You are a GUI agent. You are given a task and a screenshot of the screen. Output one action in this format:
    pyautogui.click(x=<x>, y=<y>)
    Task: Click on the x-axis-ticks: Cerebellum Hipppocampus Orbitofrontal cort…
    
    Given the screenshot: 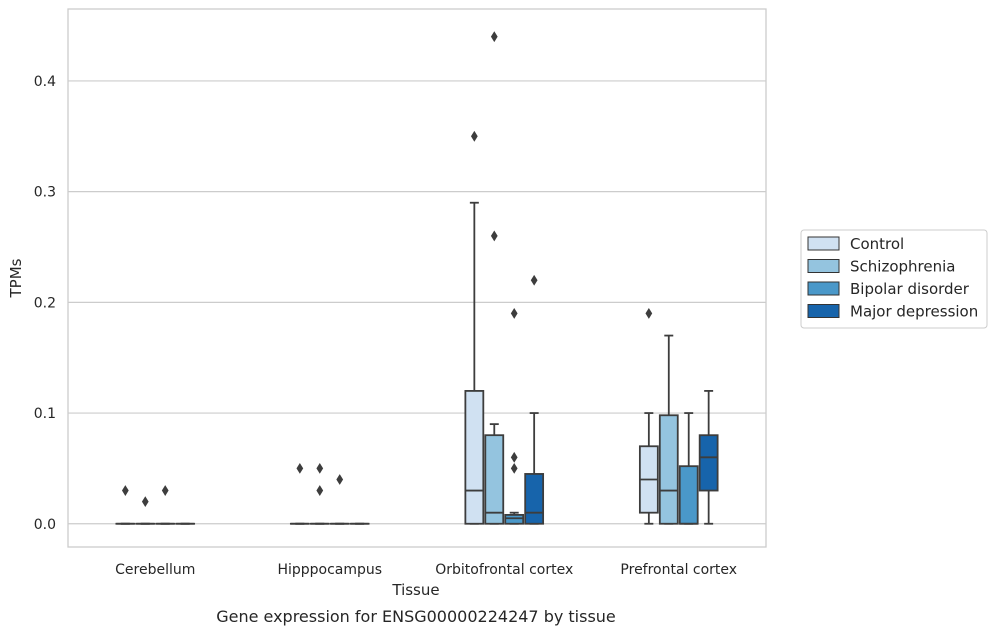 What is the action you would take?
    pyautogui.click(x=426, y=570)
    